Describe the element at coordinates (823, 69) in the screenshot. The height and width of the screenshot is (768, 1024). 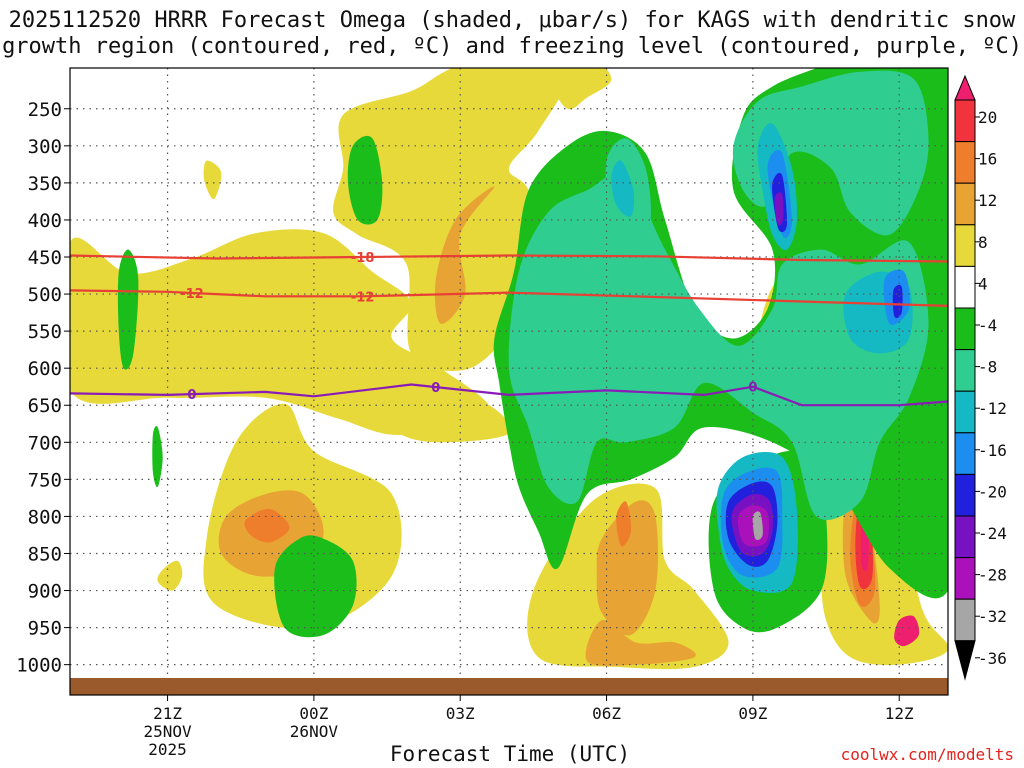
I see `omega-sink-top-right` at that location.